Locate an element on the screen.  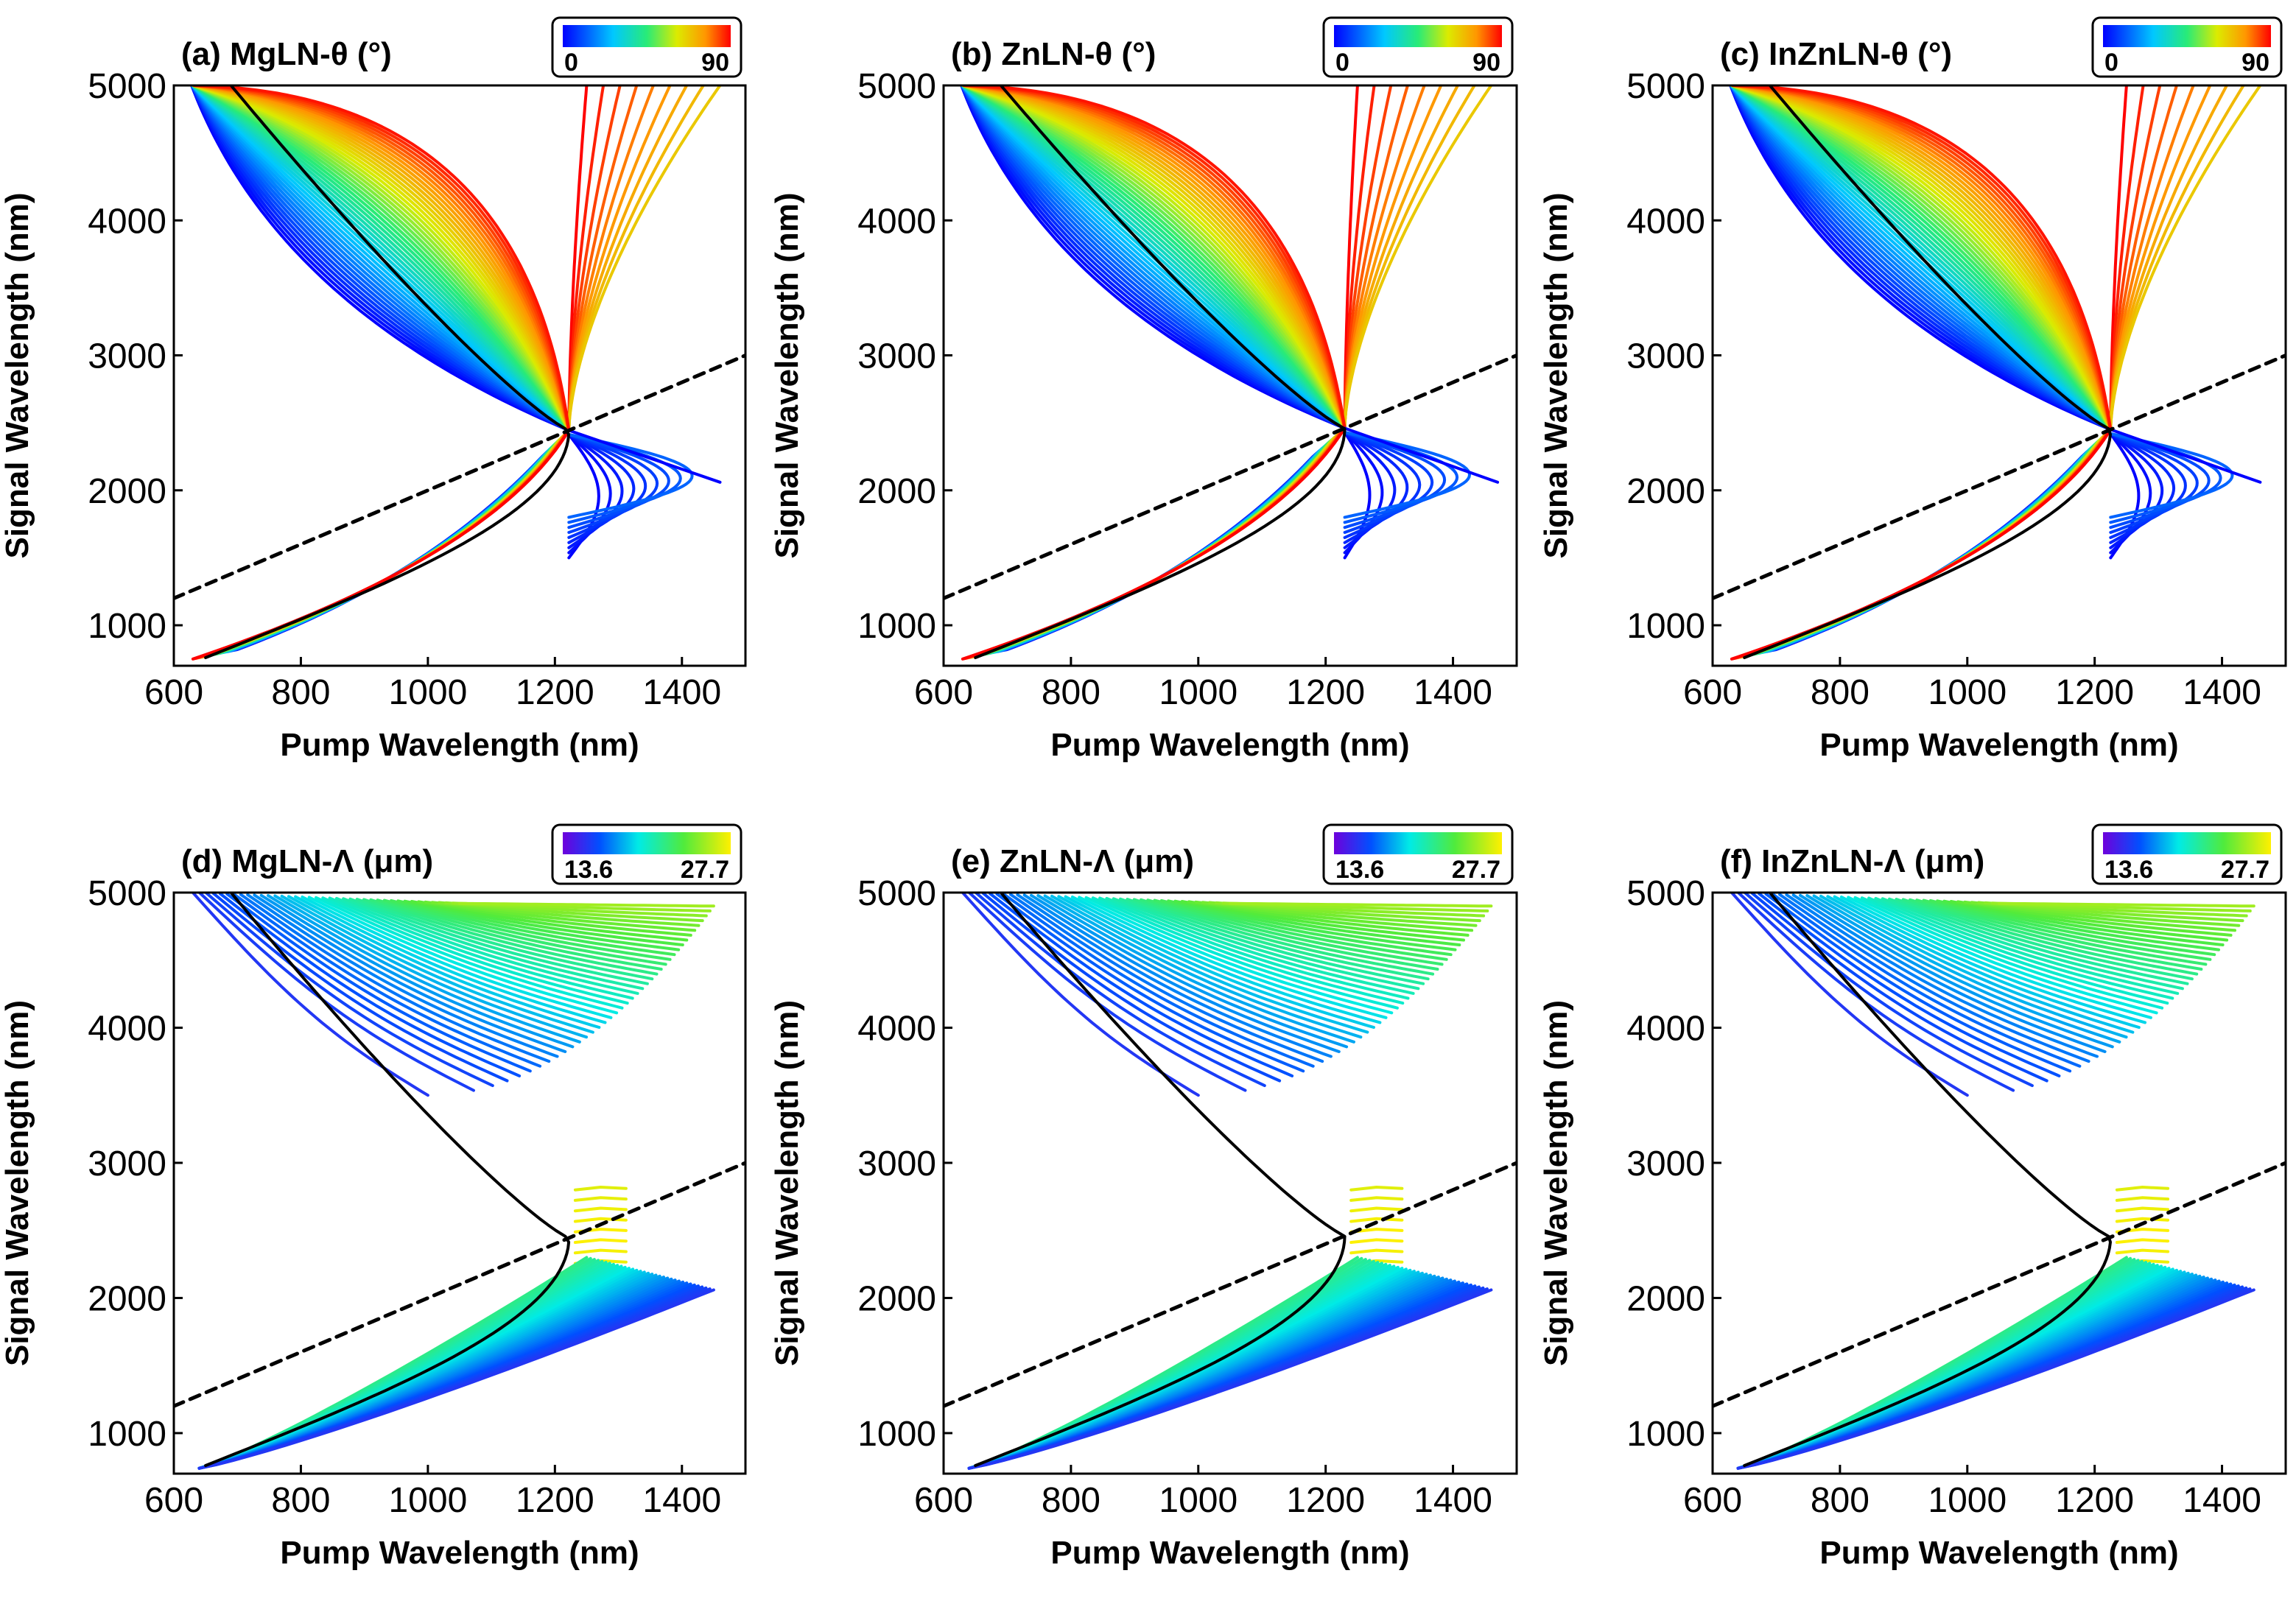
y-tick-label: 4000 is located at coordinates (127, 1028).